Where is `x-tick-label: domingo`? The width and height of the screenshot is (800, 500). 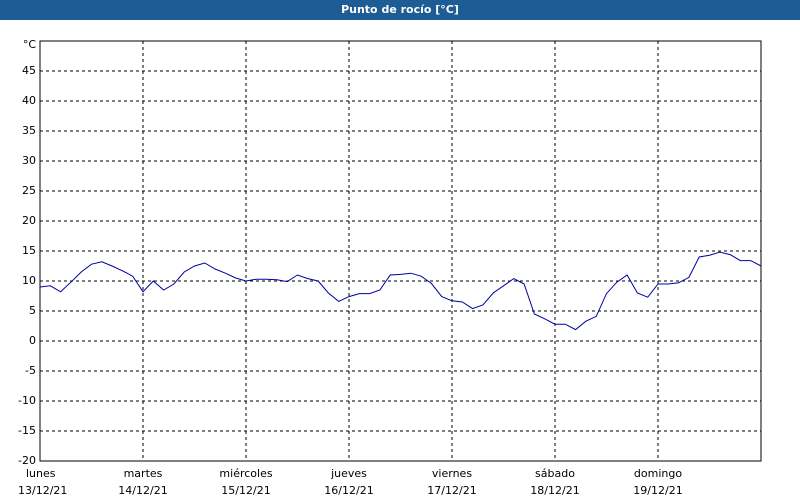 x-tick-label: domingo is located at coordinates (658, 473).